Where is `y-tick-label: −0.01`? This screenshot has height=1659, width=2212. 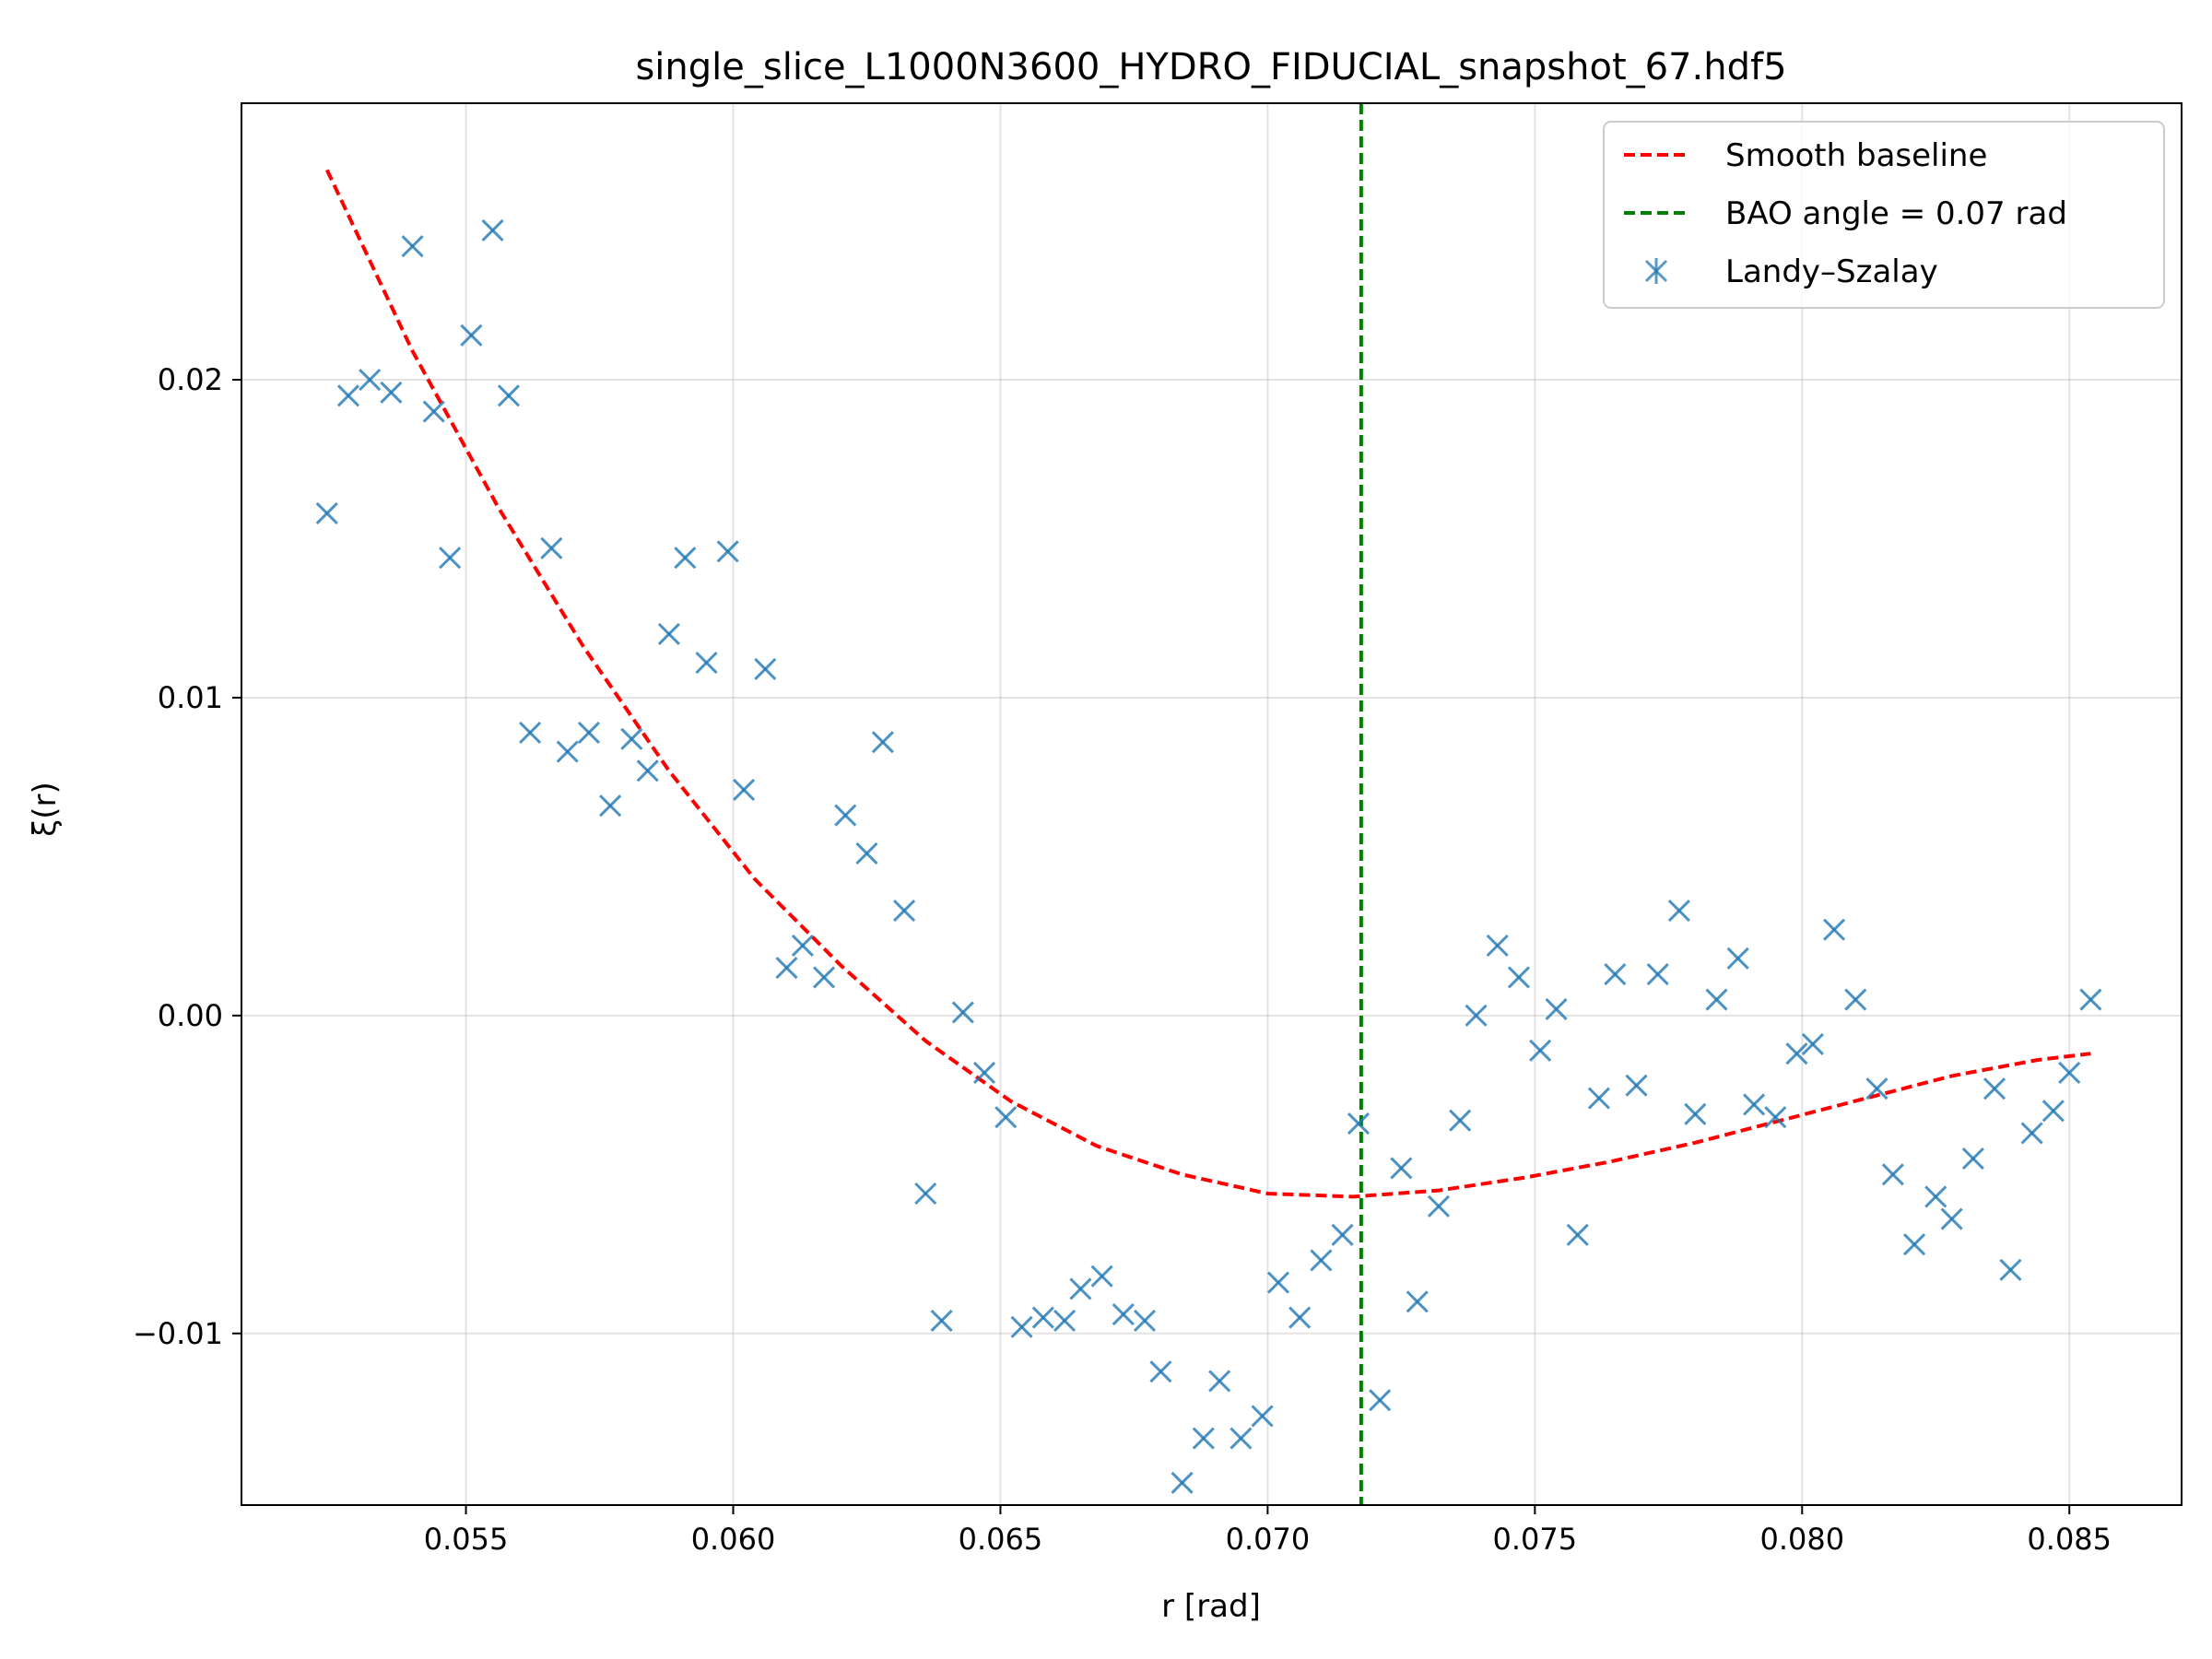 y-tick-label: −0.01 is located at coordinates (178, 1333).